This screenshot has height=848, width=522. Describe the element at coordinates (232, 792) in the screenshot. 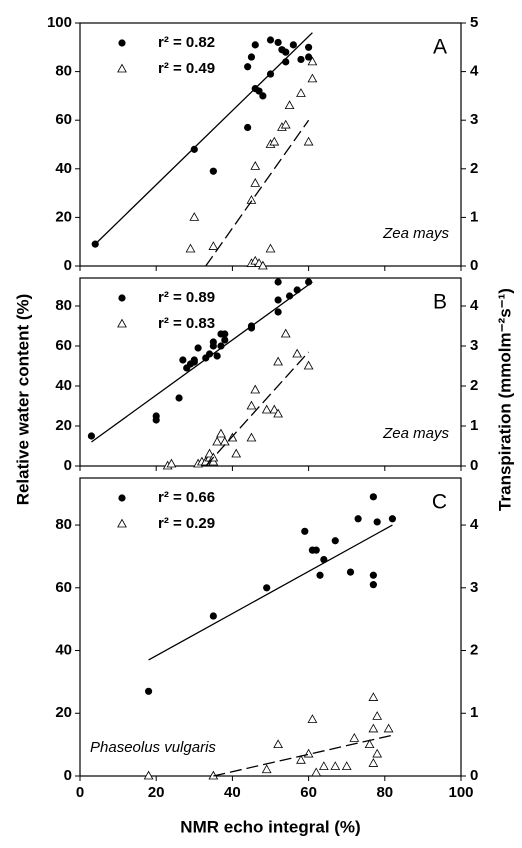

I see `x-tick-label: 40` at that location.